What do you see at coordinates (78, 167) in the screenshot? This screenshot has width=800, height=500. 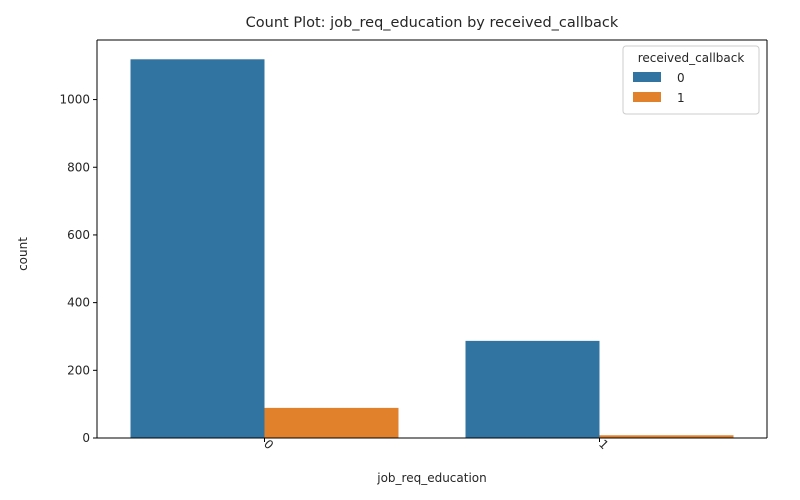 I see `y-tick-label: 800` at bounding box center [78, 167].